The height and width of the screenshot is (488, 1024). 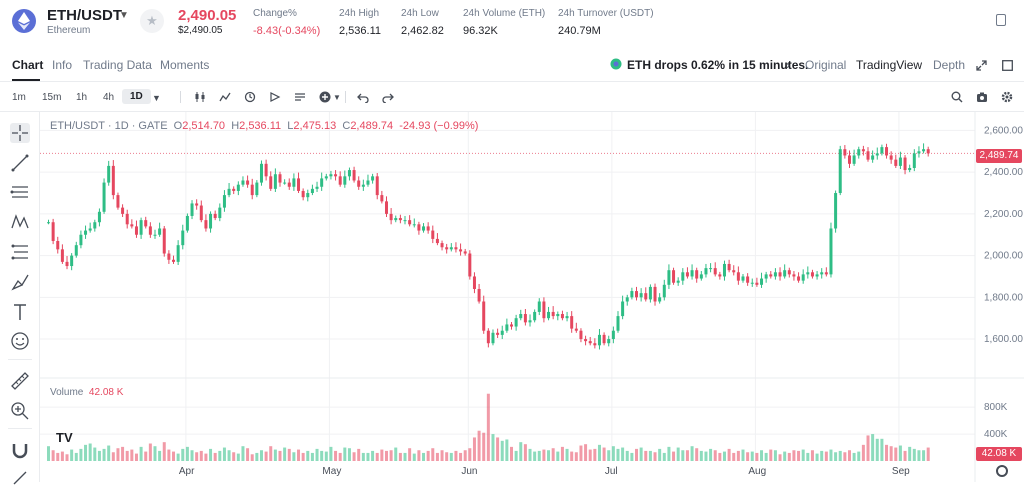 I want to click on tab-trading-data: Trading Data, so click(x=117, y=65).